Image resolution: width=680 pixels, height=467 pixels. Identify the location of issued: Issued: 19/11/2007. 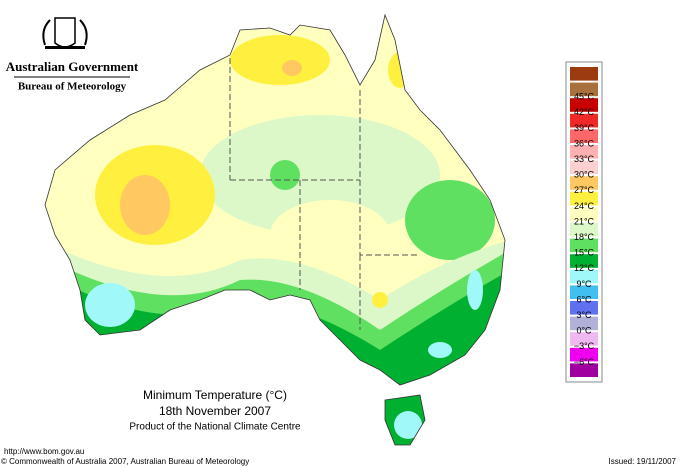
(643, 461).